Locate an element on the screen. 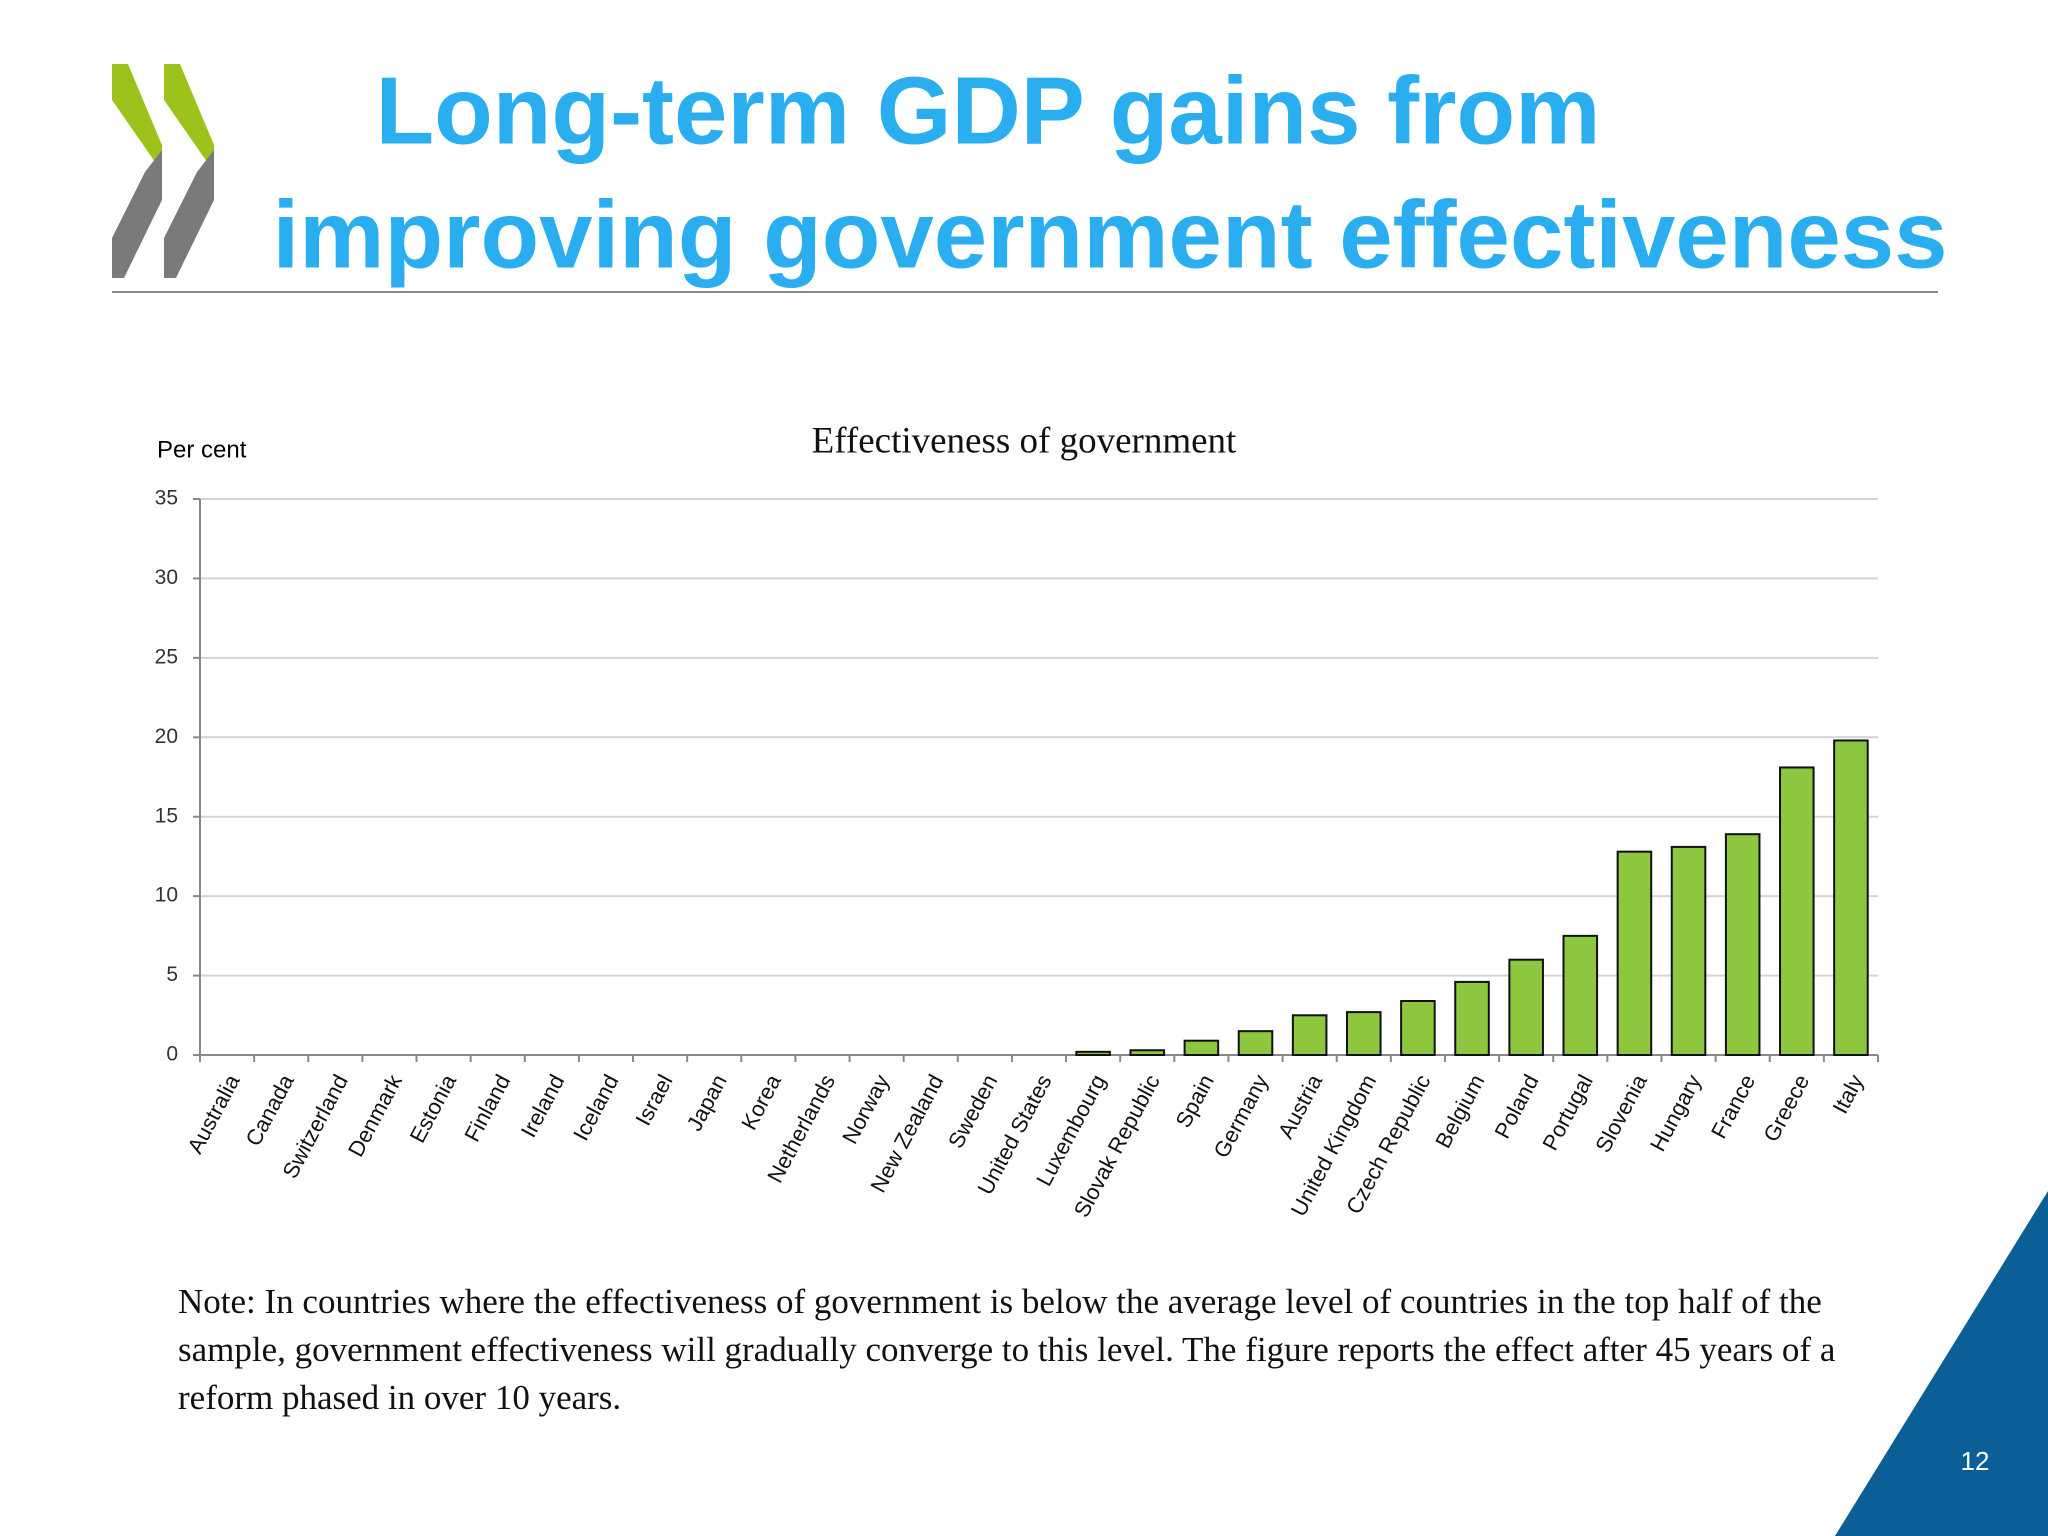  x-tick-label: Ireland is located at coordinates (543, 1105).